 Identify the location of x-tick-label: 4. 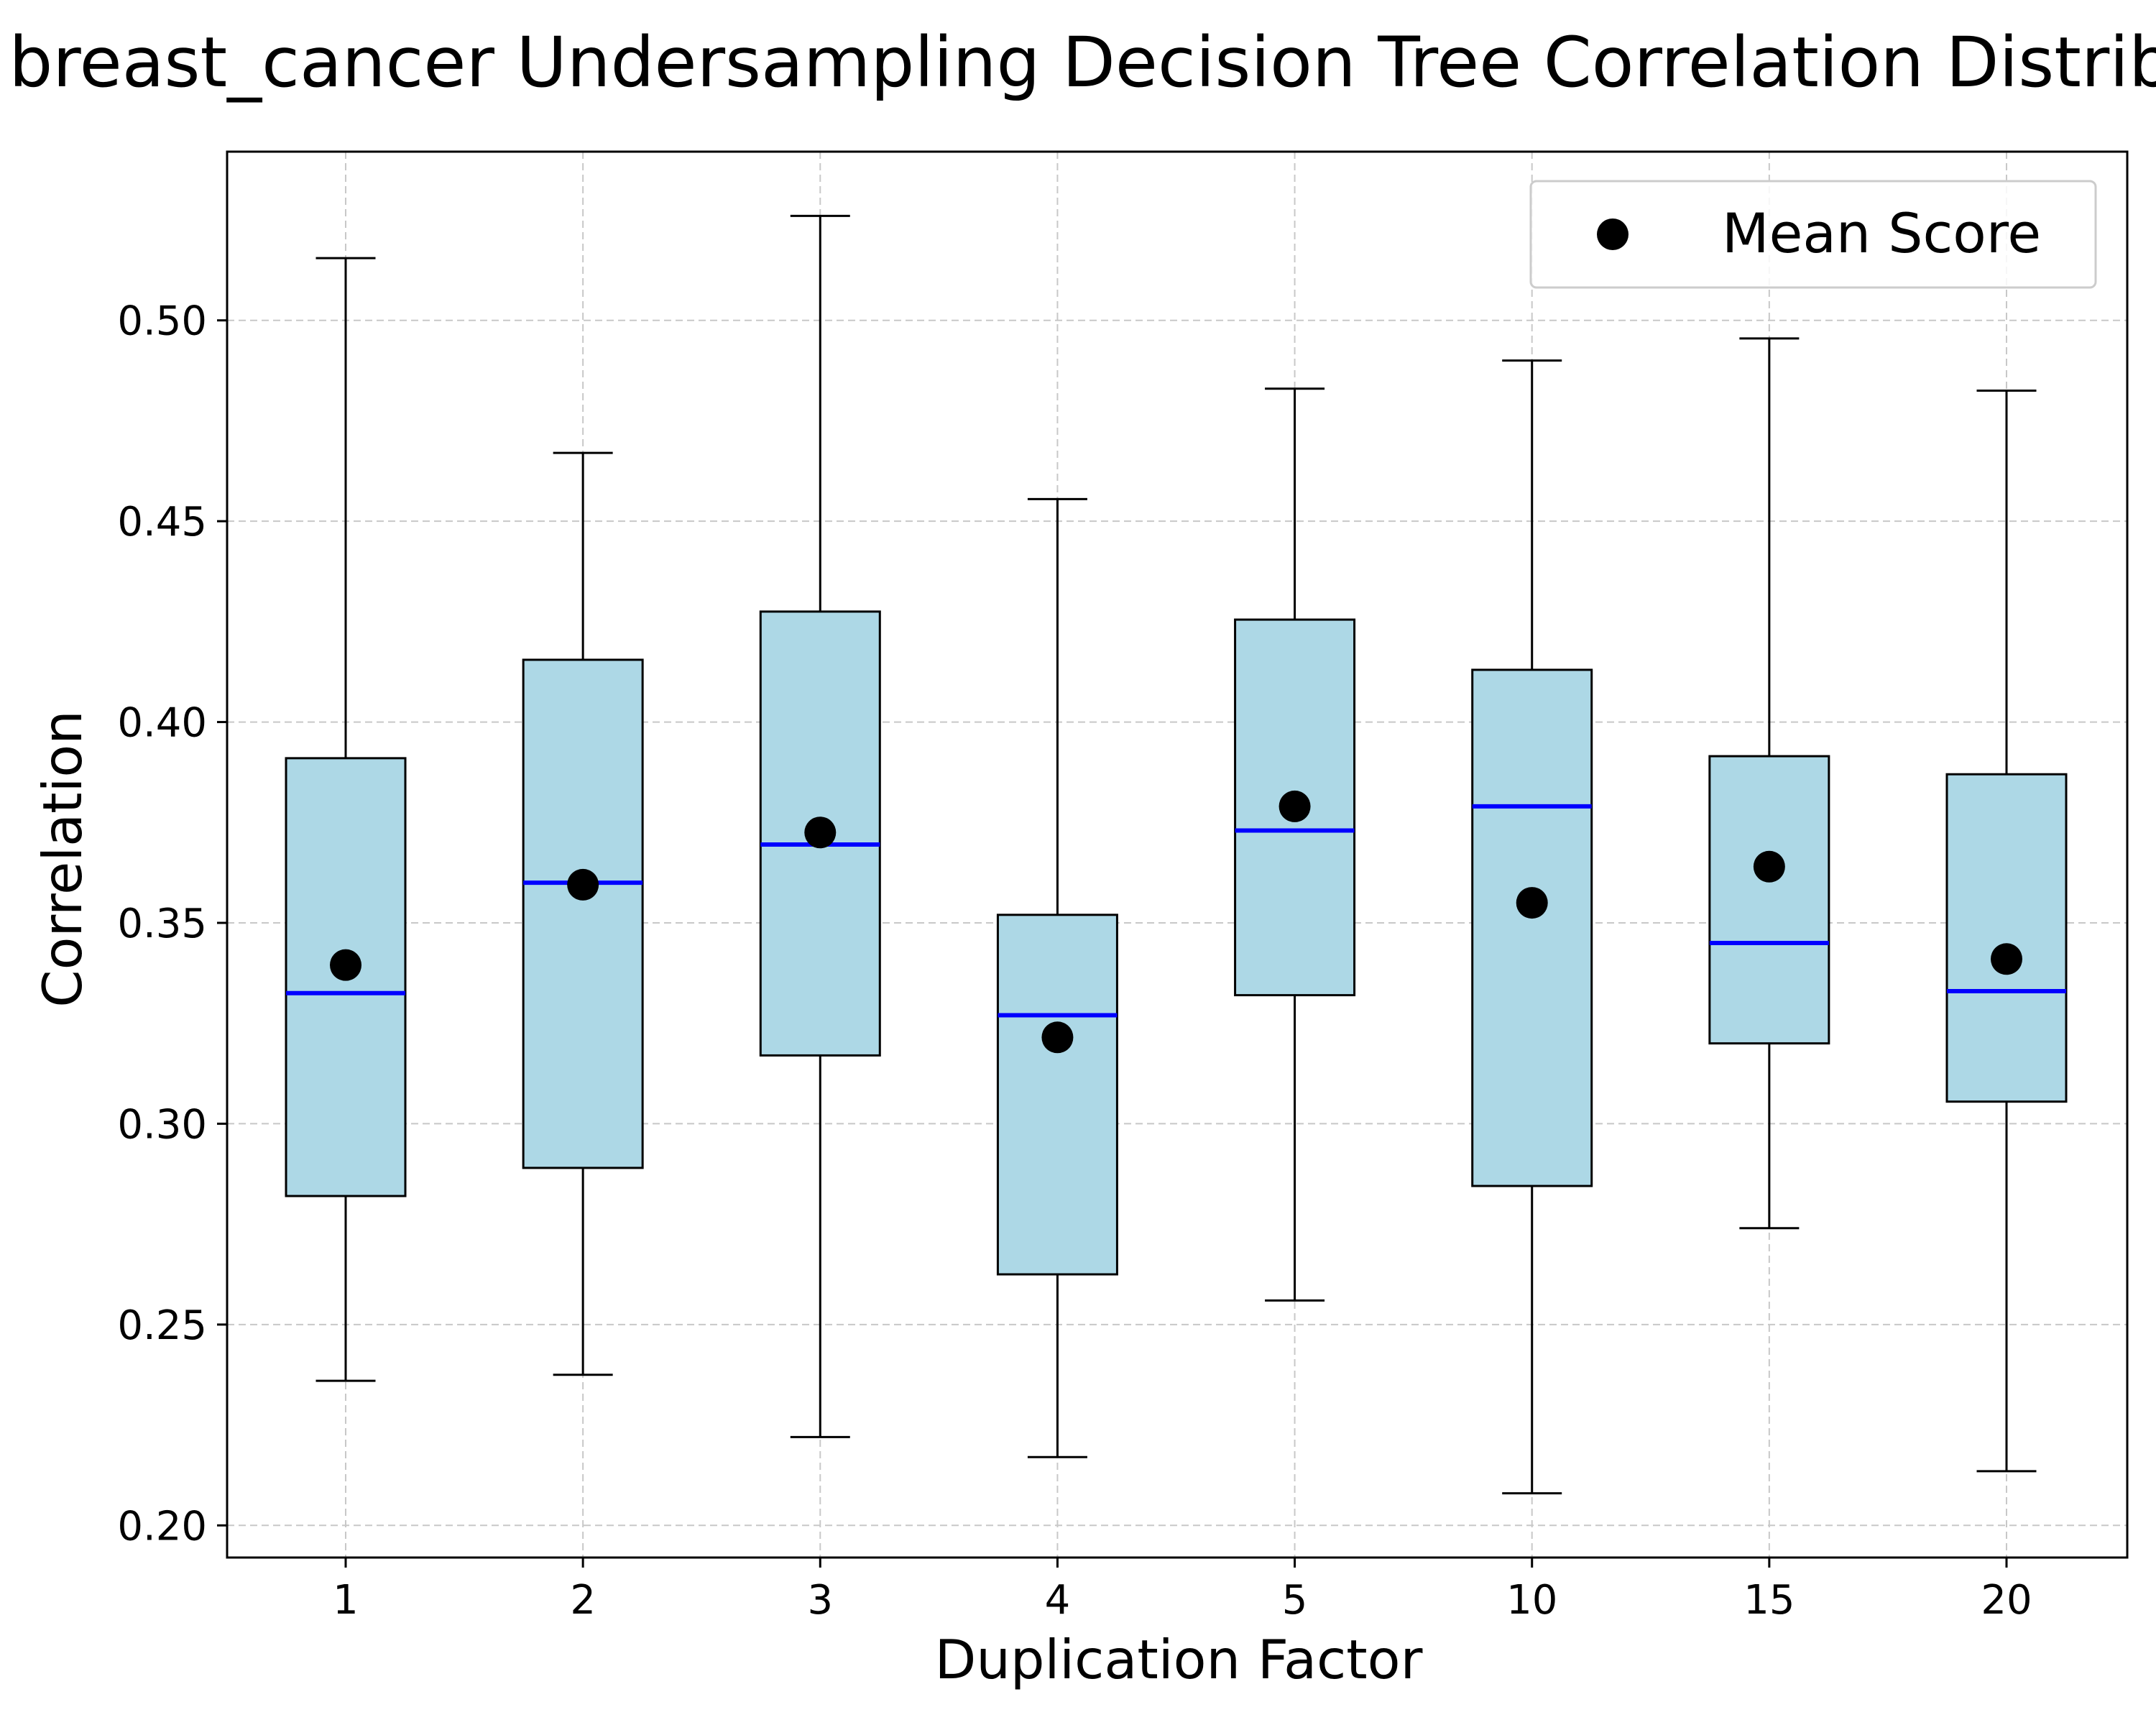
(1058, 1600).